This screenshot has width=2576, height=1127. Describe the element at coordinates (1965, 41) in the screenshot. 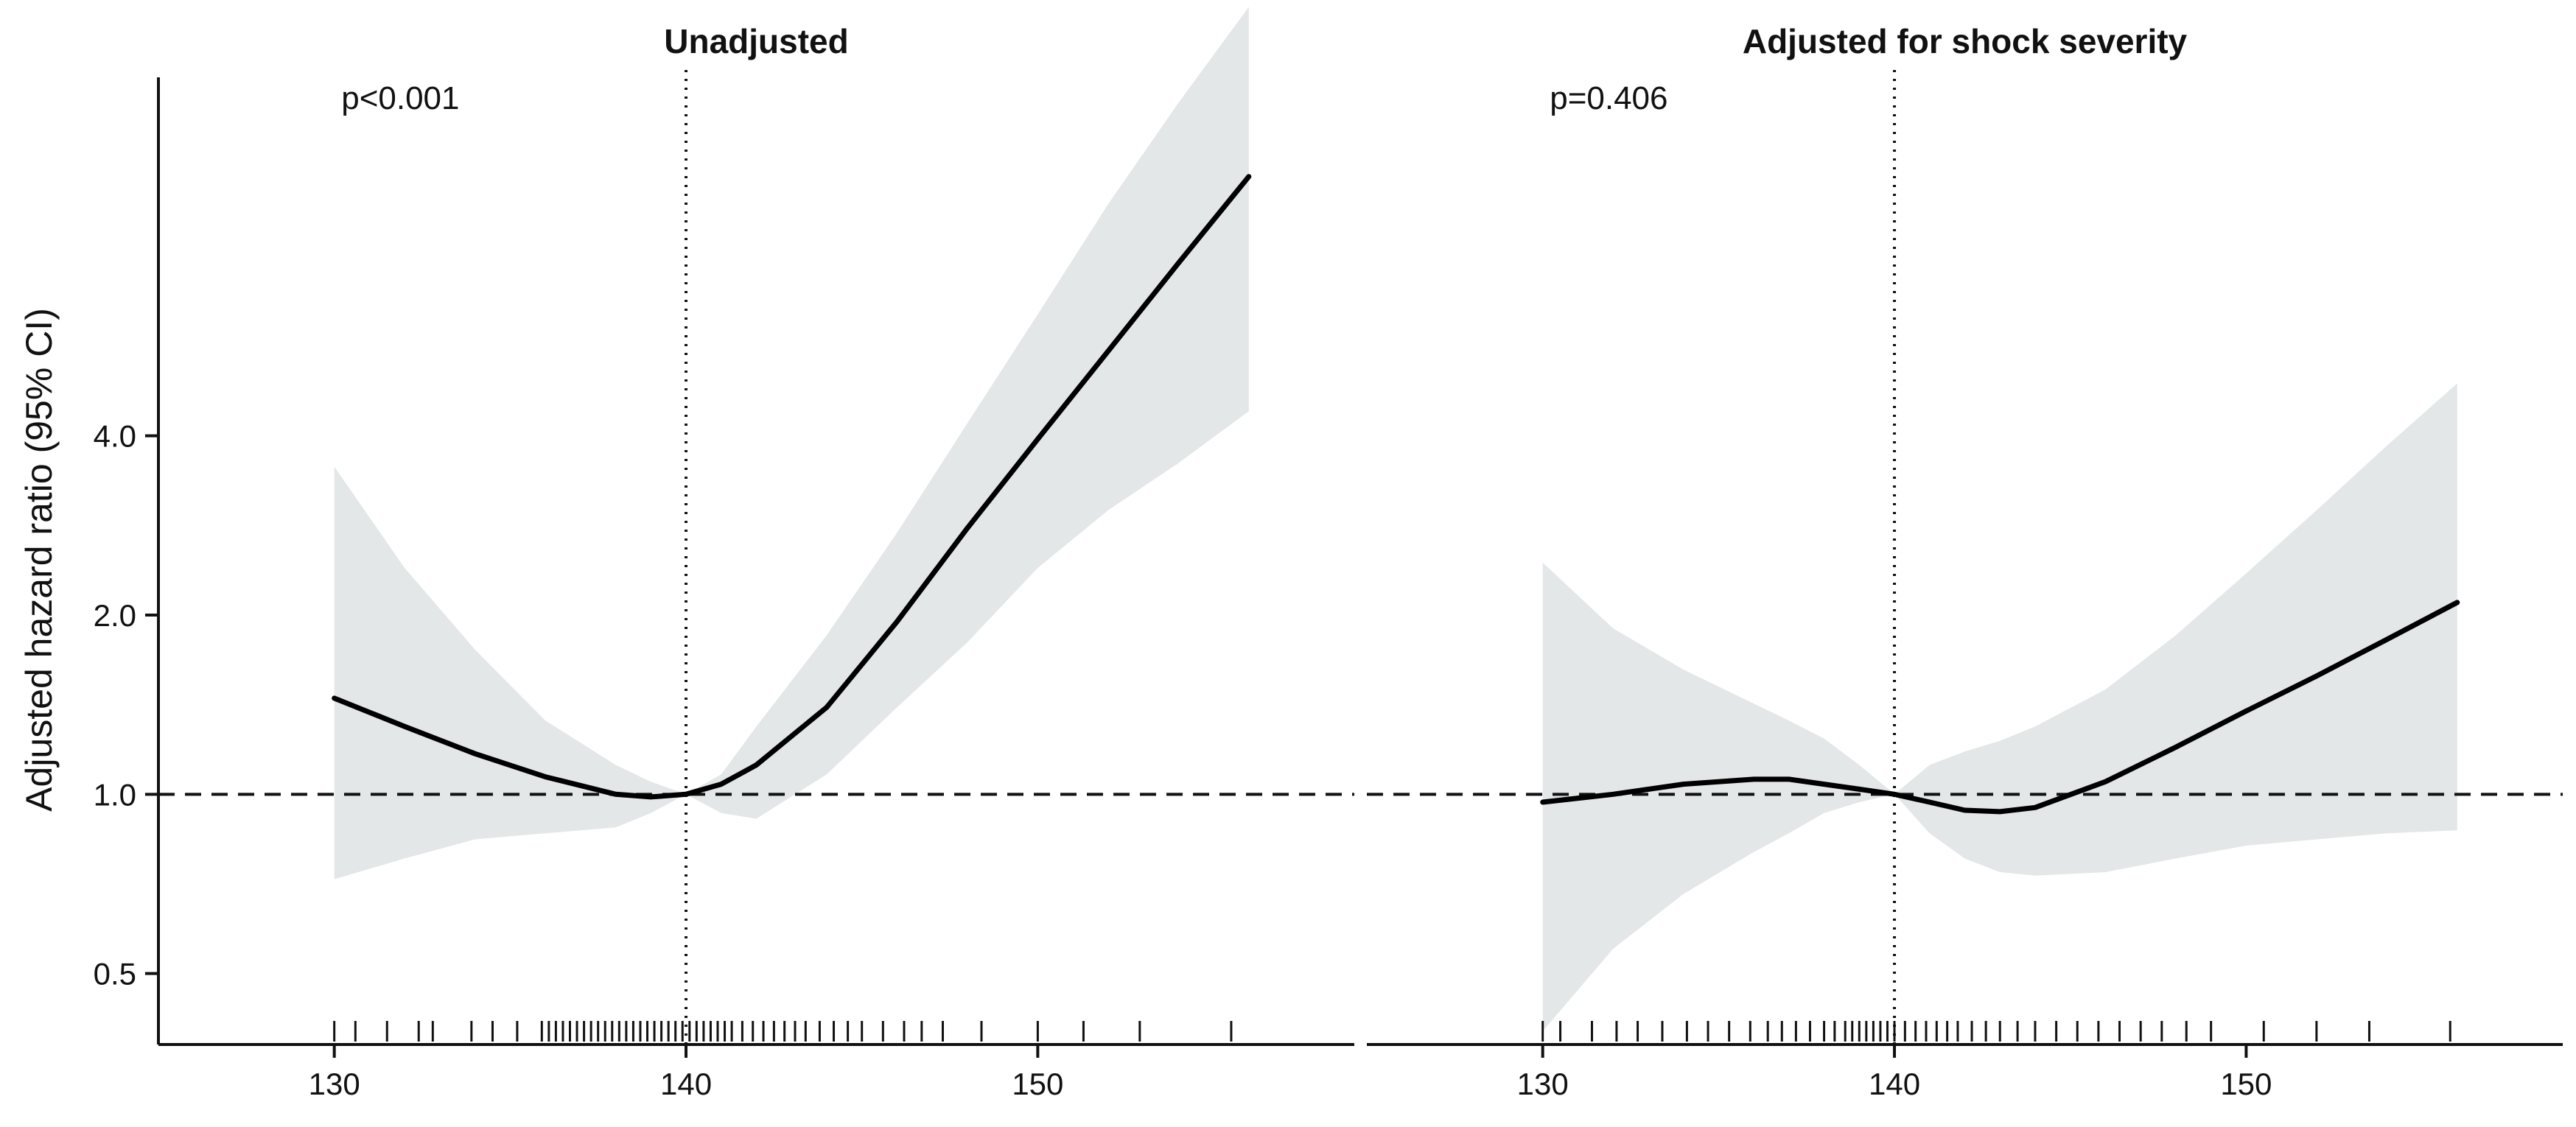

I see `panel-title: Adjusted for shock severity` at that location.